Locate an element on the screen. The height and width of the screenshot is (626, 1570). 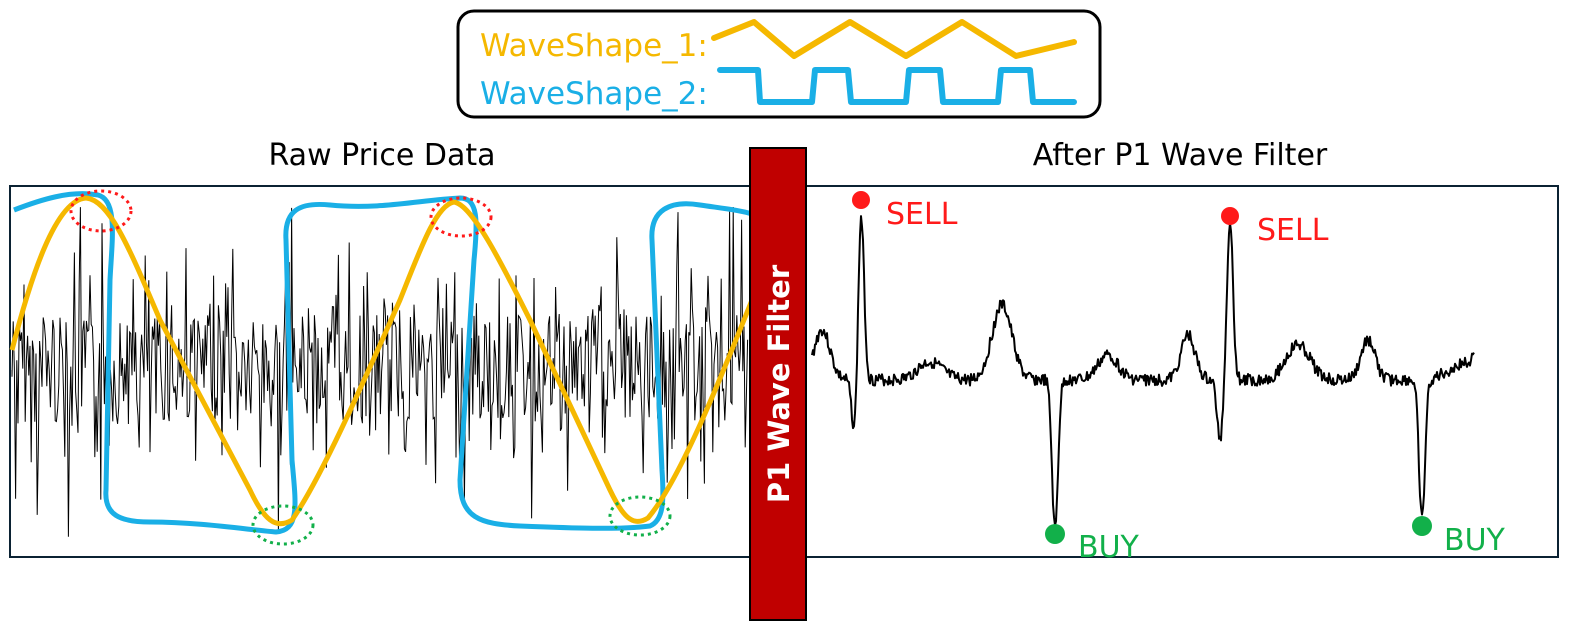
legend-label-waveshape-1: WaveShape_1: is located at coordinates (594, 46).